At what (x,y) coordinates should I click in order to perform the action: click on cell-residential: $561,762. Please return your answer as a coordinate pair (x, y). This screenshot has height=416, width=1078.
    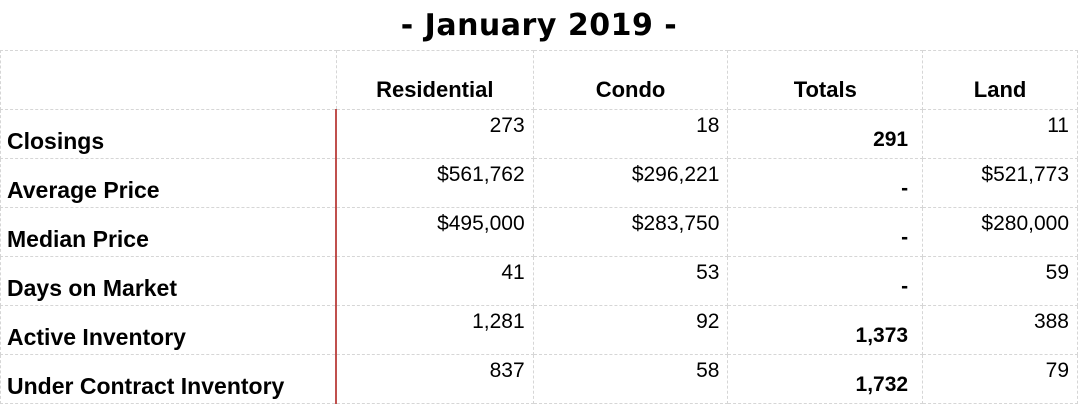
    Looking at the image, I should click on (434, 183).